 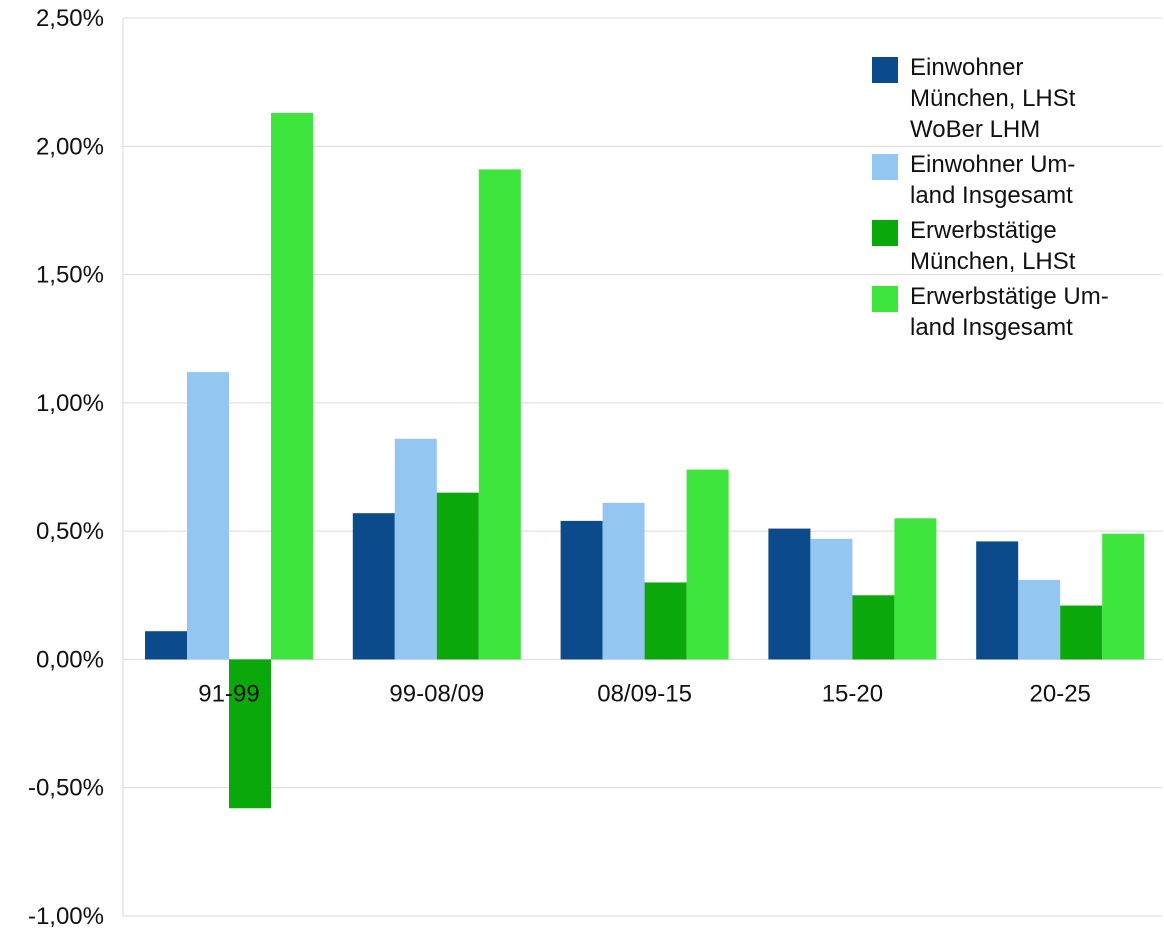 I want to click on x-axis-labels: 91-99 99-08/09 08/09-15 15-20 20-25, so click(x=644, y=693).